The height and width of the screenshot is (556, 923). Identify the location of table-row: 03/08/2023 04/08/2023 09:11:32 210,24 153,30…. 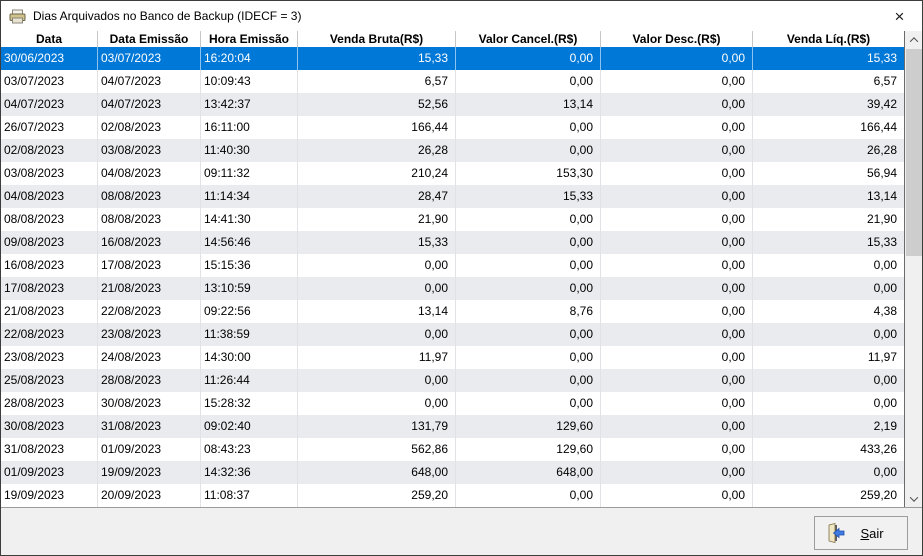
(452, 173).